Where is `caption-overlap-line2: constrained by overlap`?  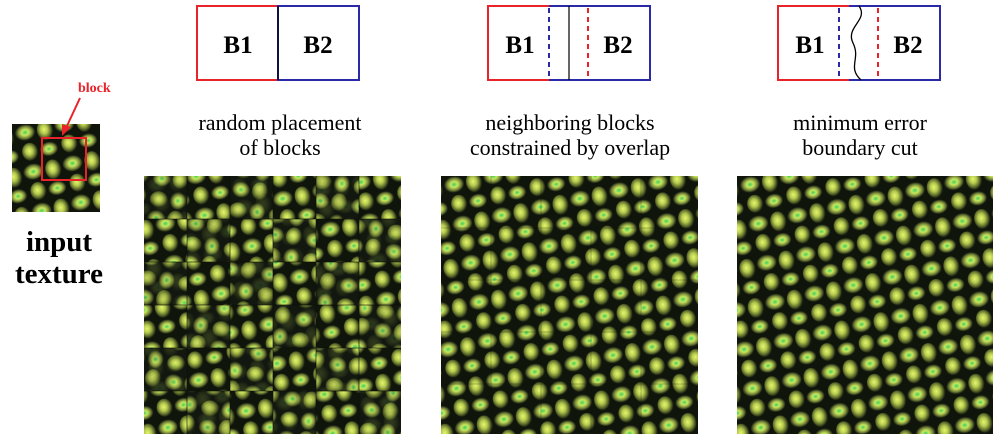 caption-overlap-line2: constrained by overlap is located at coordinates (570, 147).